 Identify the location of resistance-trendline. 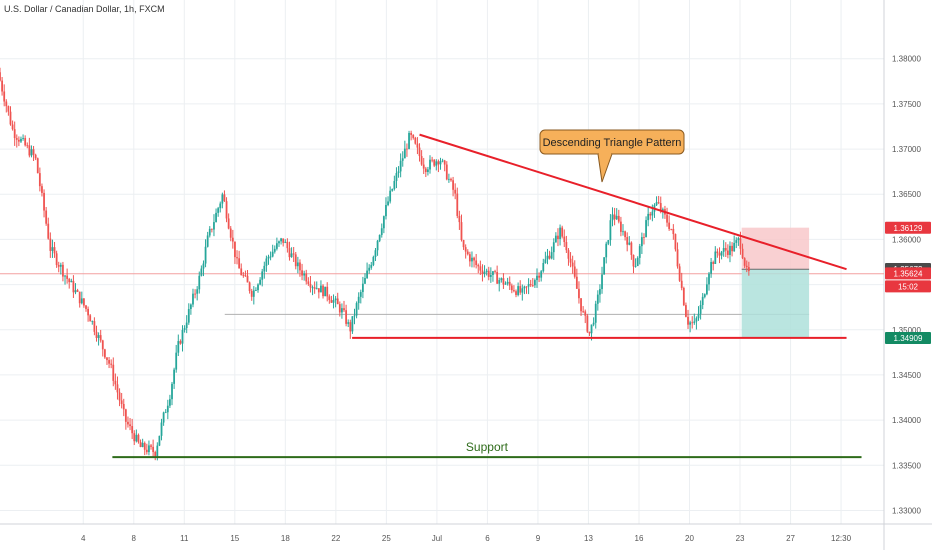
(633, 202).